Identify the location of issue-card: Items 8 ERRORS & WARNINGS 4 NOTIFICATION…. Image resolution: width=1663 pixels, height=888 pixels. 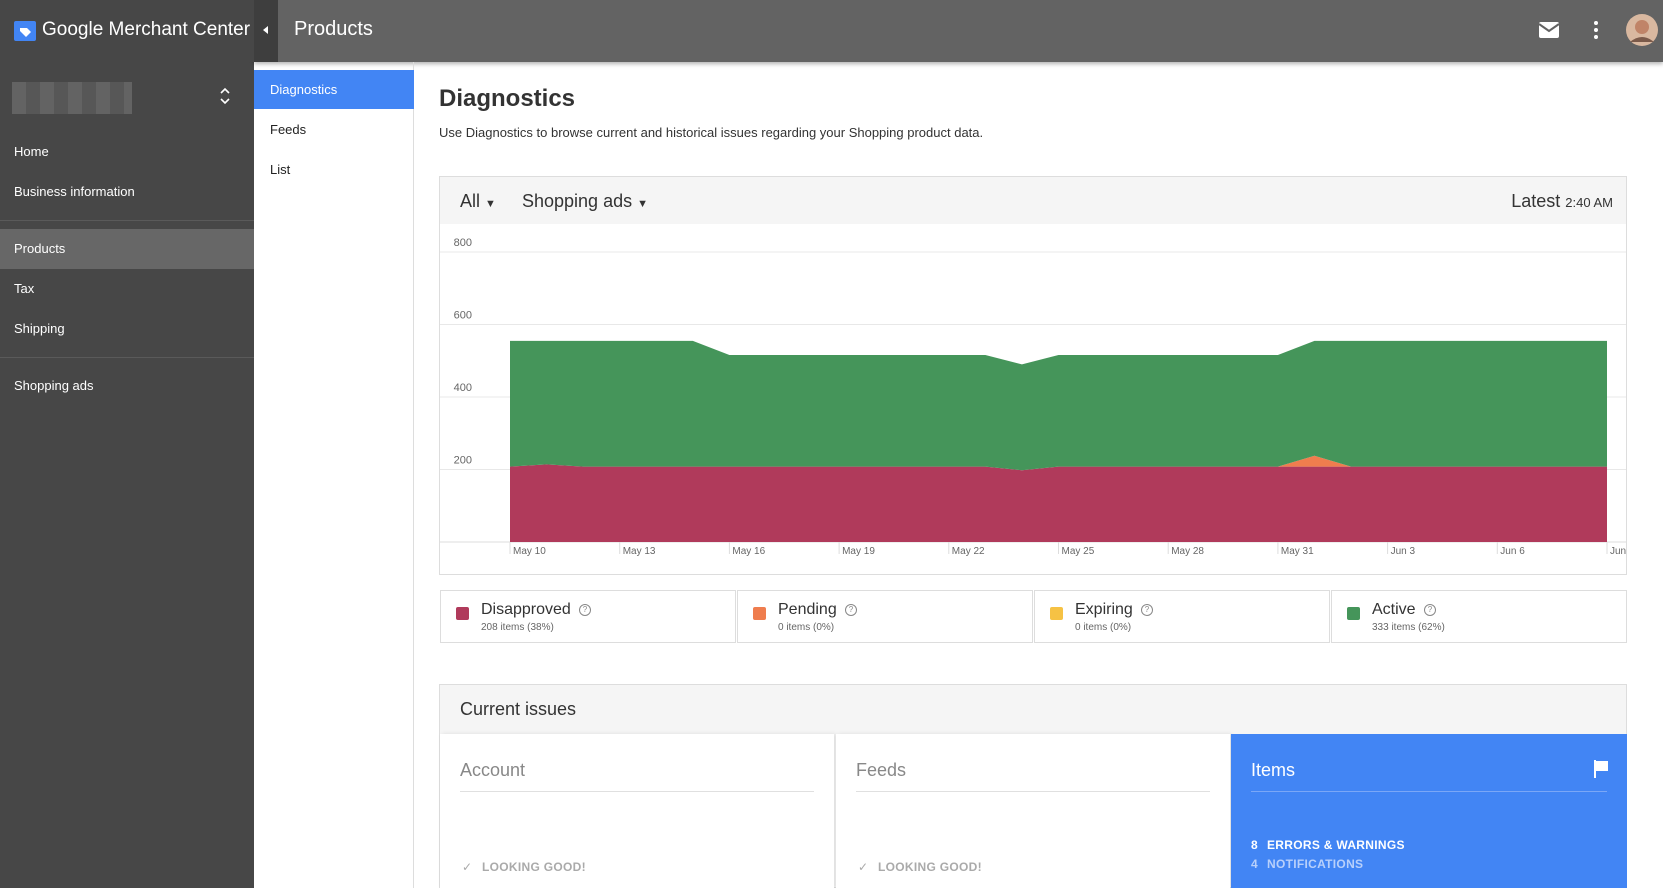
(1429, 811).